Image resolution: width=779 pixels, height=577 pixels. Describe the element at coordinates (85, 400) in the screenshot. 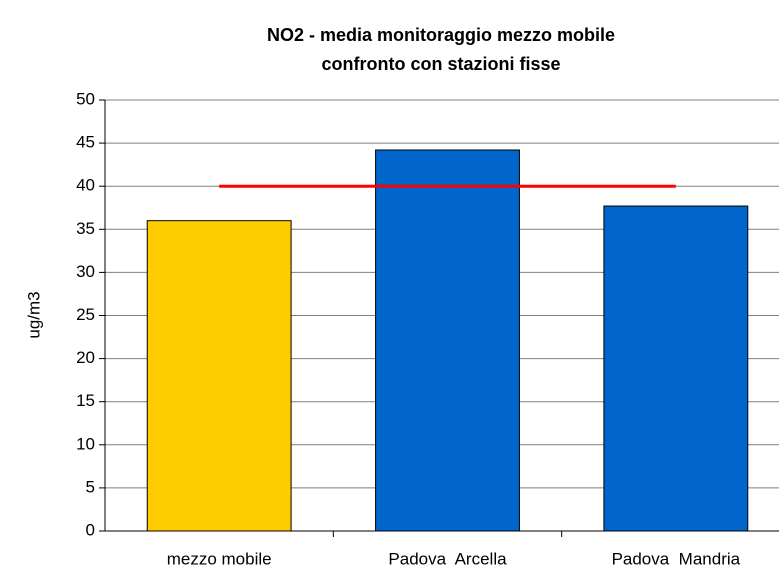

I see `y-tick-label: 15` at that location.